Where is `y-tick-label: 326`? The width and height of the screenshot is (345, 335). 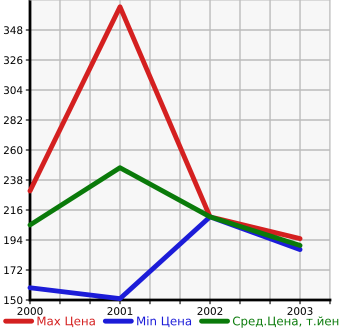
y-tick-label: 326 is located at coordinates (13, 60).